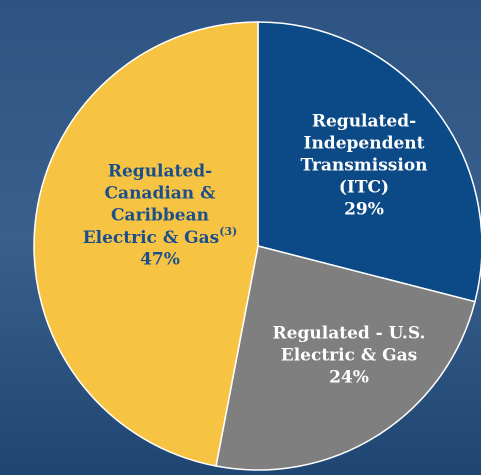 The image size is (481, 475). I want to click on slice-label: Transmission, so click(363, 166).